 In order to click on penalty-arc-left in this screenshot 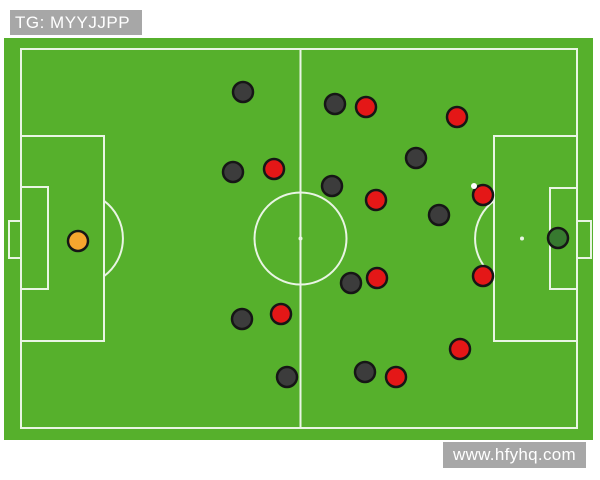, I will do `click(113, 238)`.